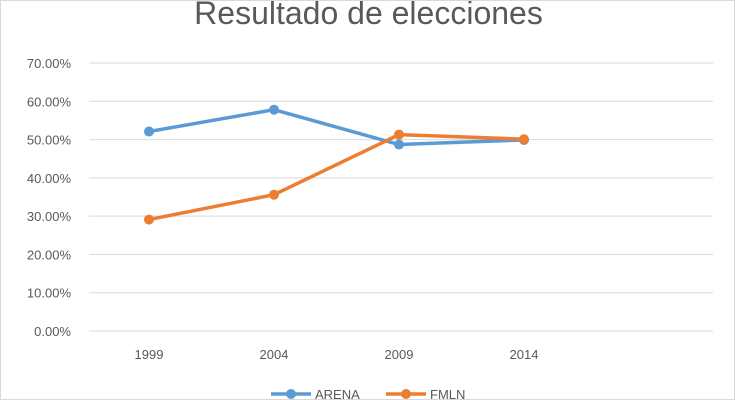  Describe the element at coordinates (368, 15) in the screenshot. I see `chart-title: Resultado de elecciones` at that location.